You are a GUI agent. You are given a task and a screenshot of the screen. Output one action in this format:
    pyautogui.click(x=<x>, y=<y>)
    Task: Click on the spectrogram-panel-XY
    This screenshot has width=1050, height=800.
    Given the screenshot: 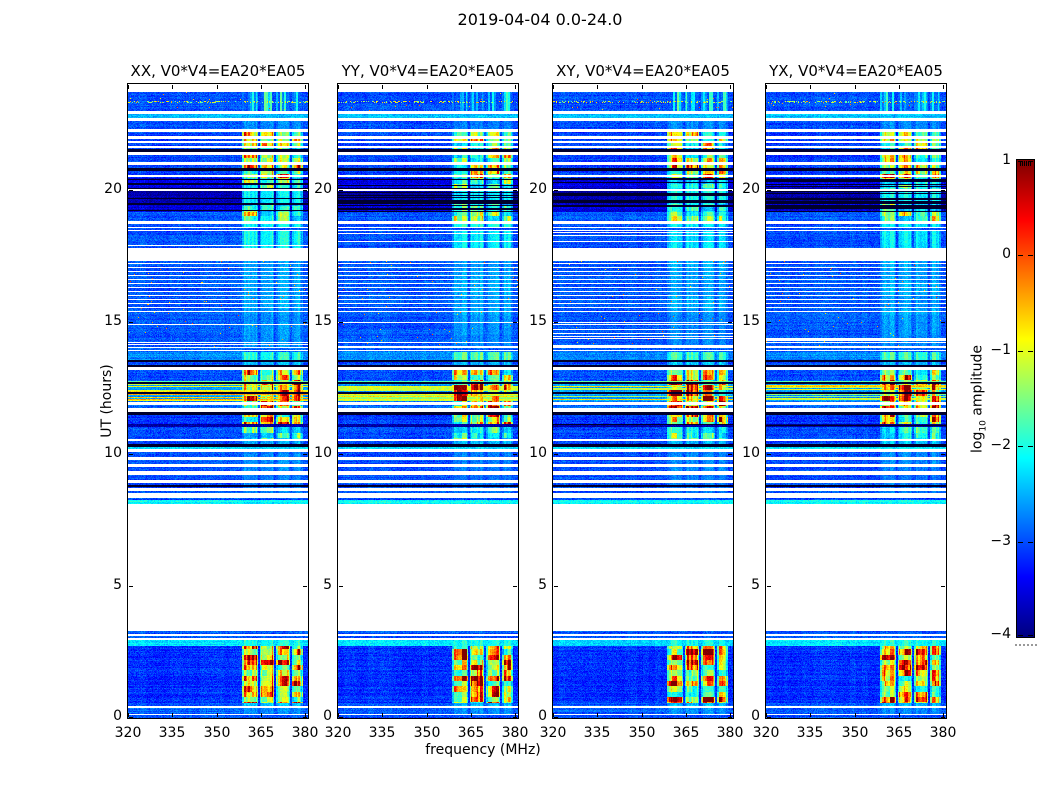 What is the action you would take?
    pyautogui.click(x=643, y=401)
    